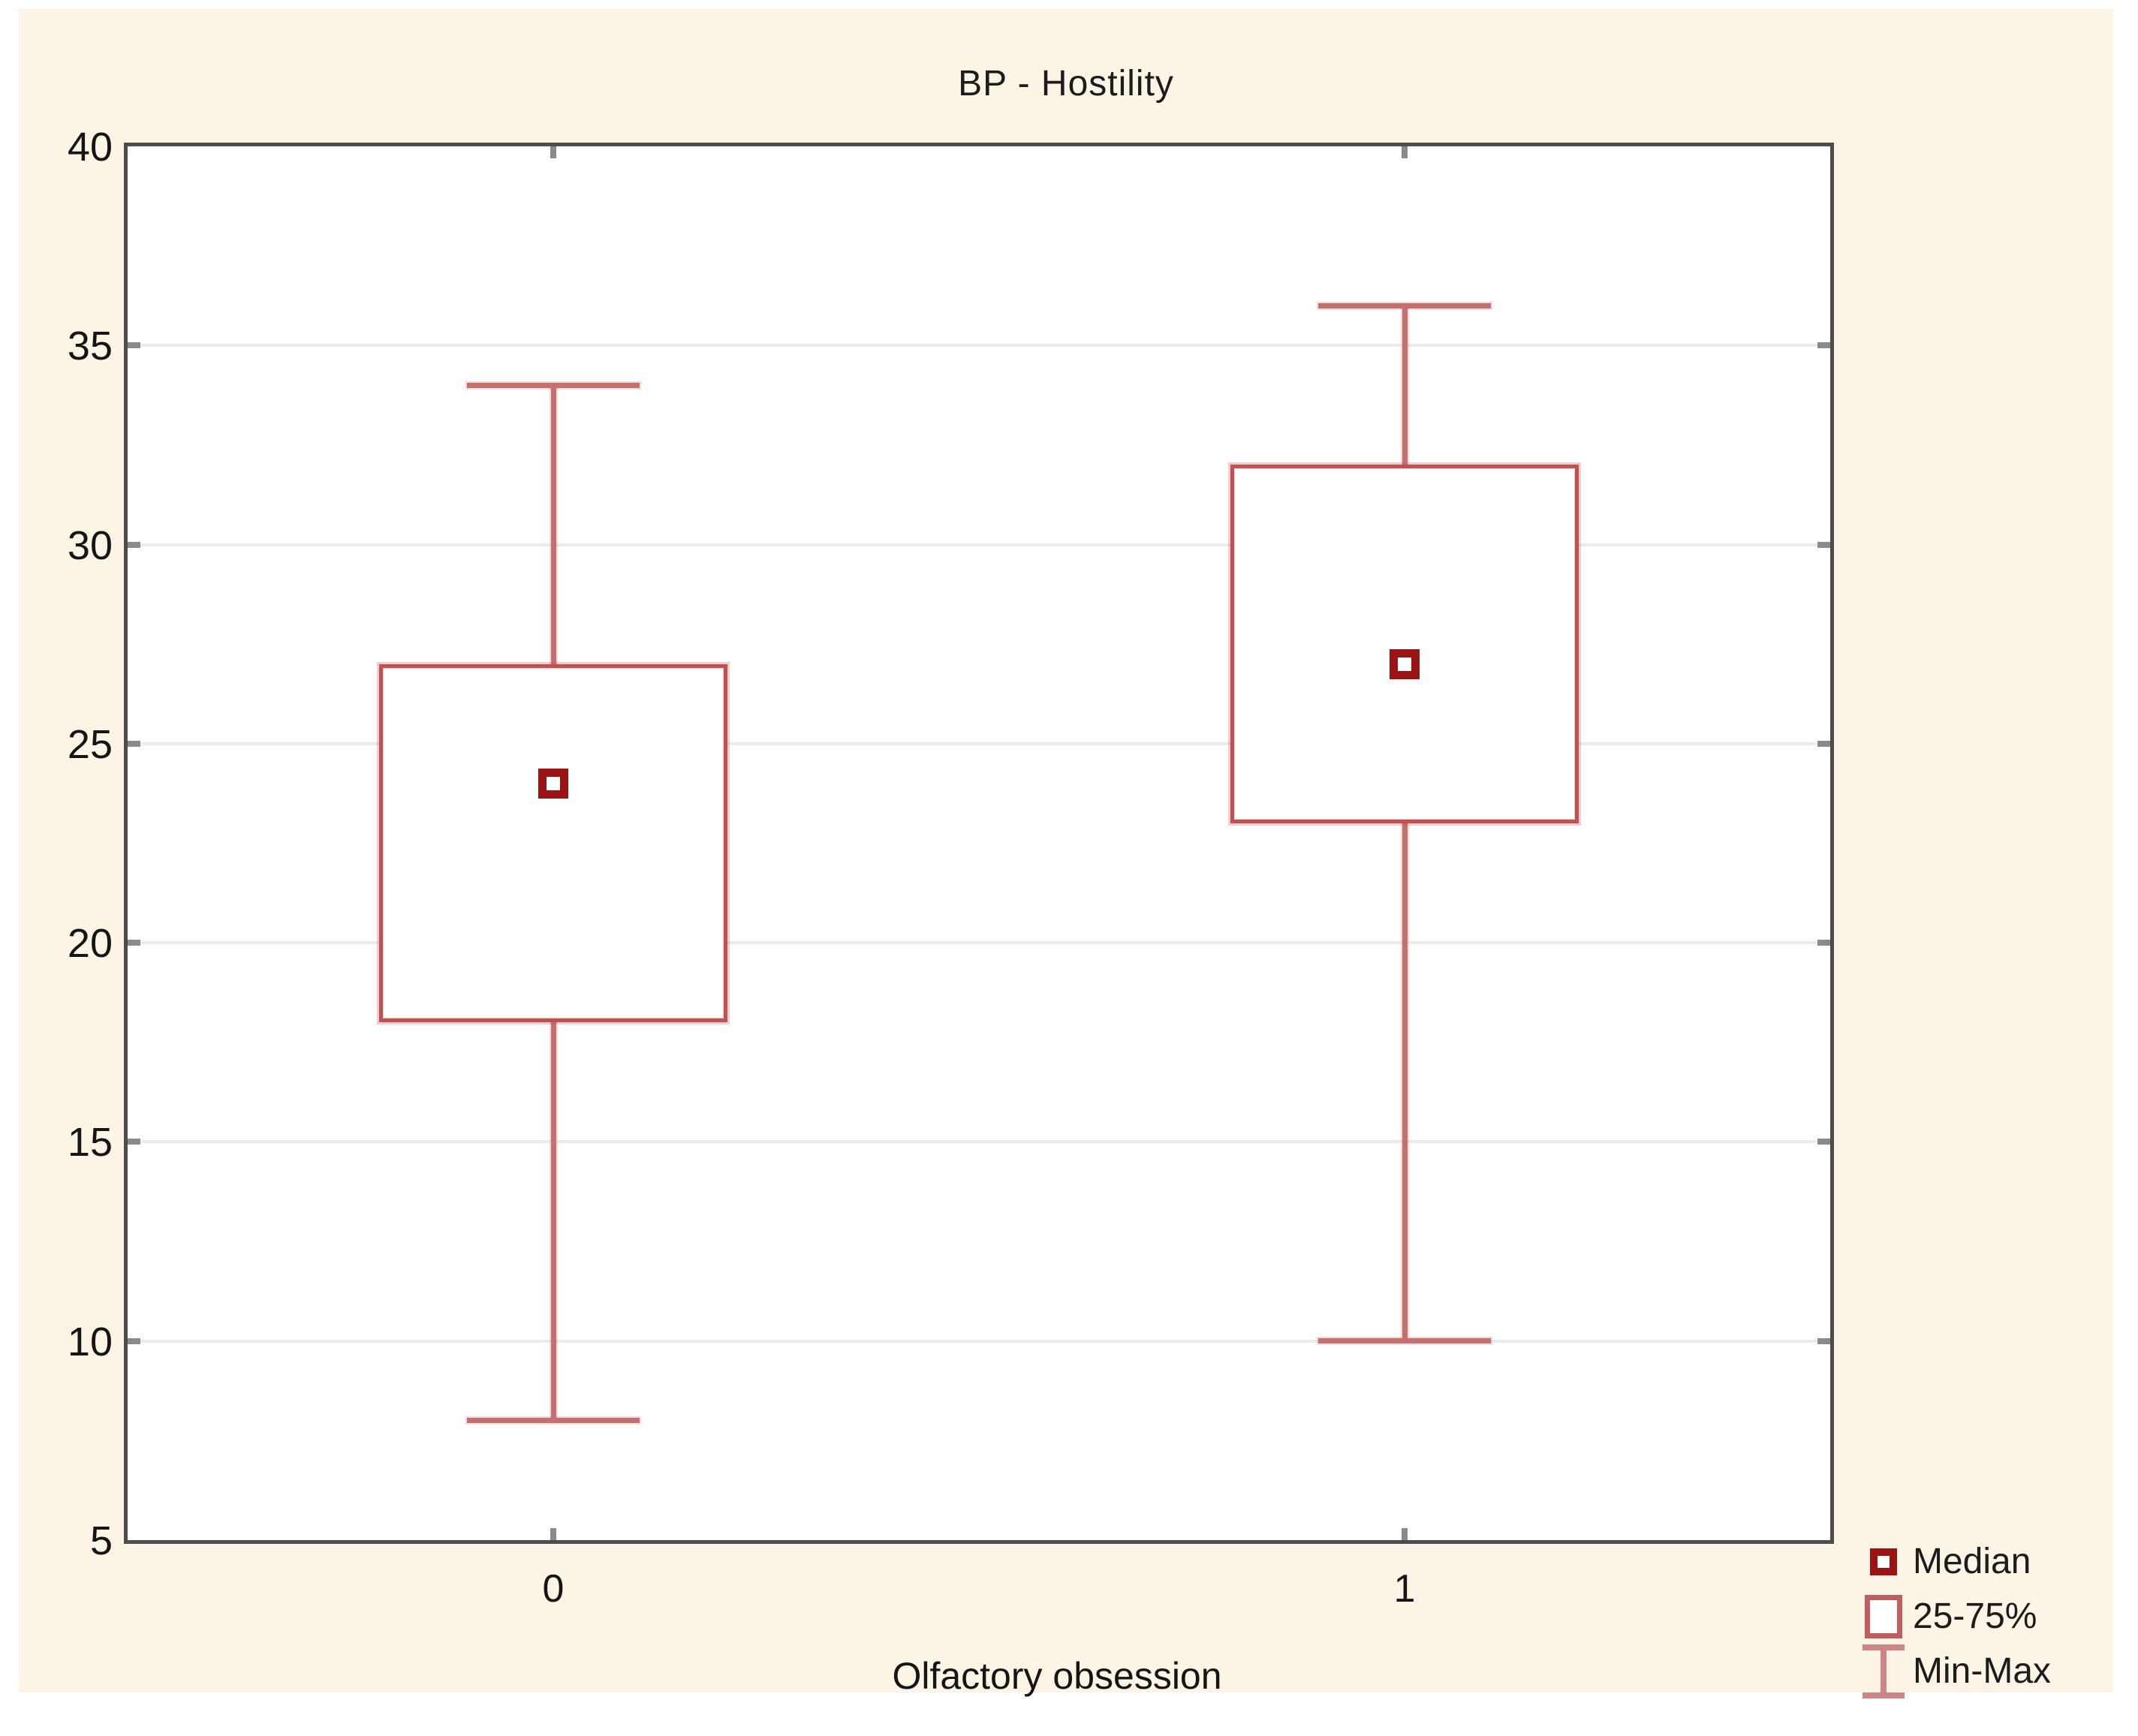 This screenshot has width=2138, height=1736. I want to click on x-tick-label-1: 1, so click(1404, 1589).